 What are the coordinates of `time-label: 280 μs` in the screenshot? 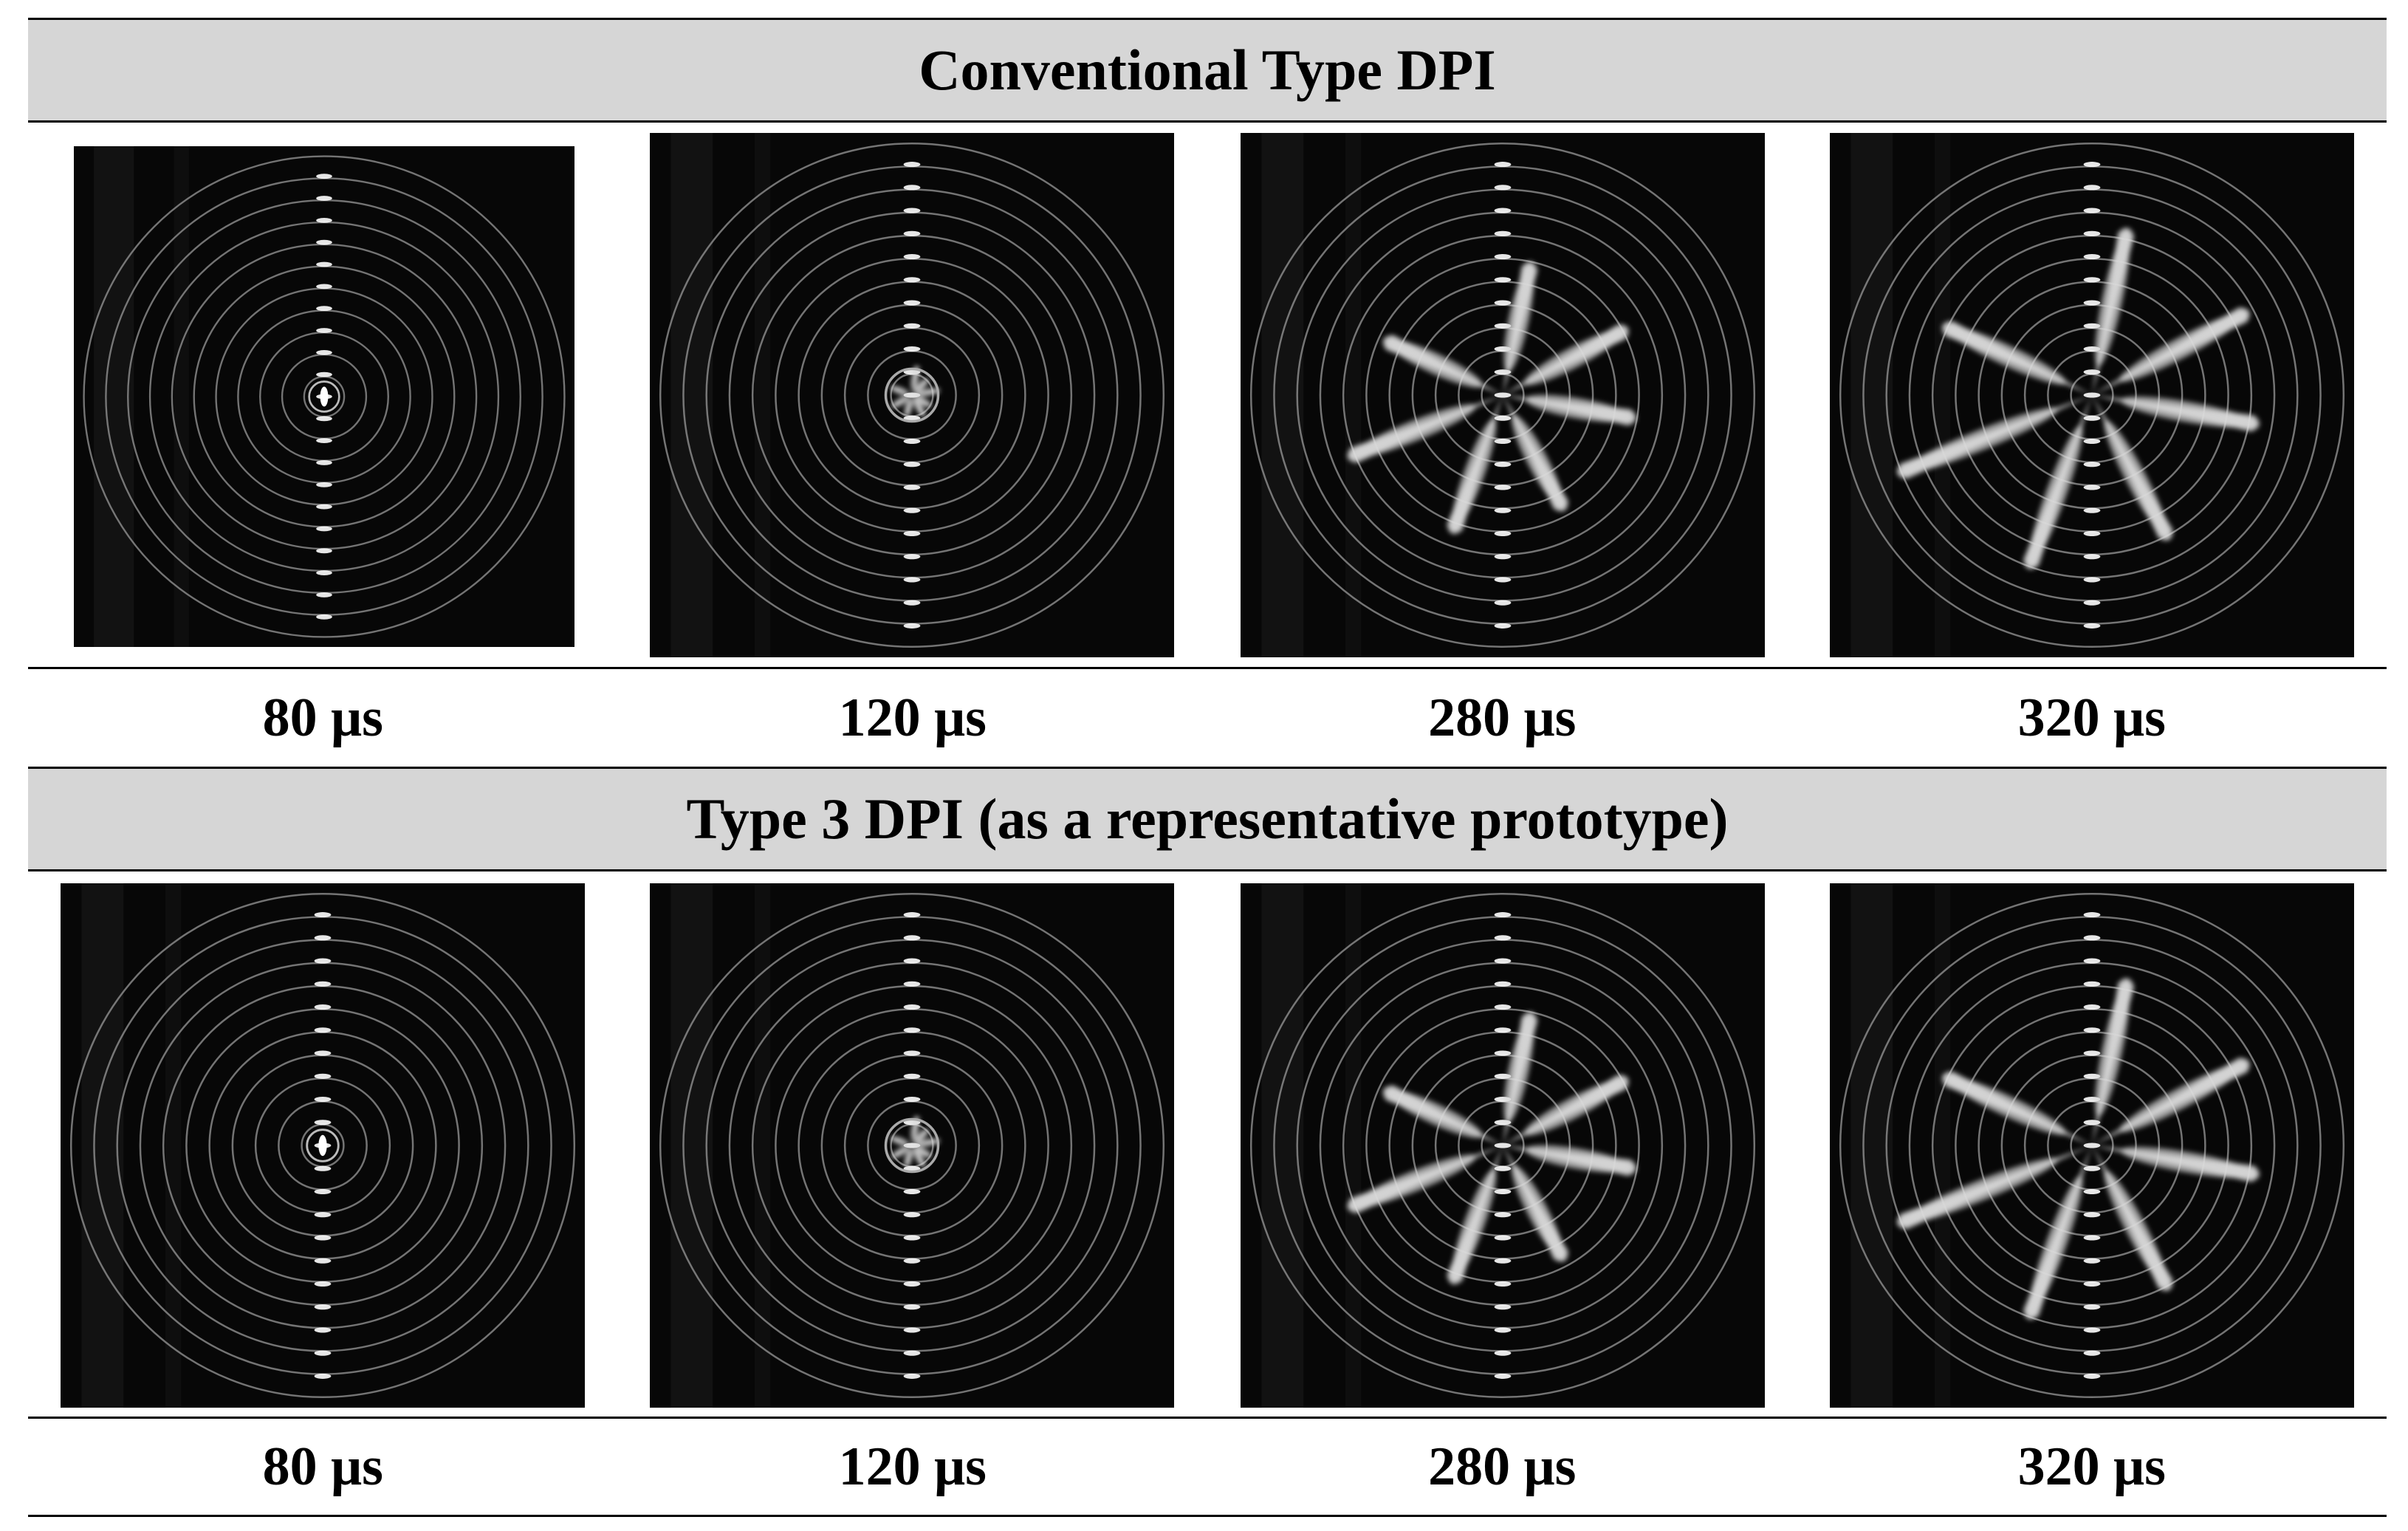 It's located at (1502, 1466).